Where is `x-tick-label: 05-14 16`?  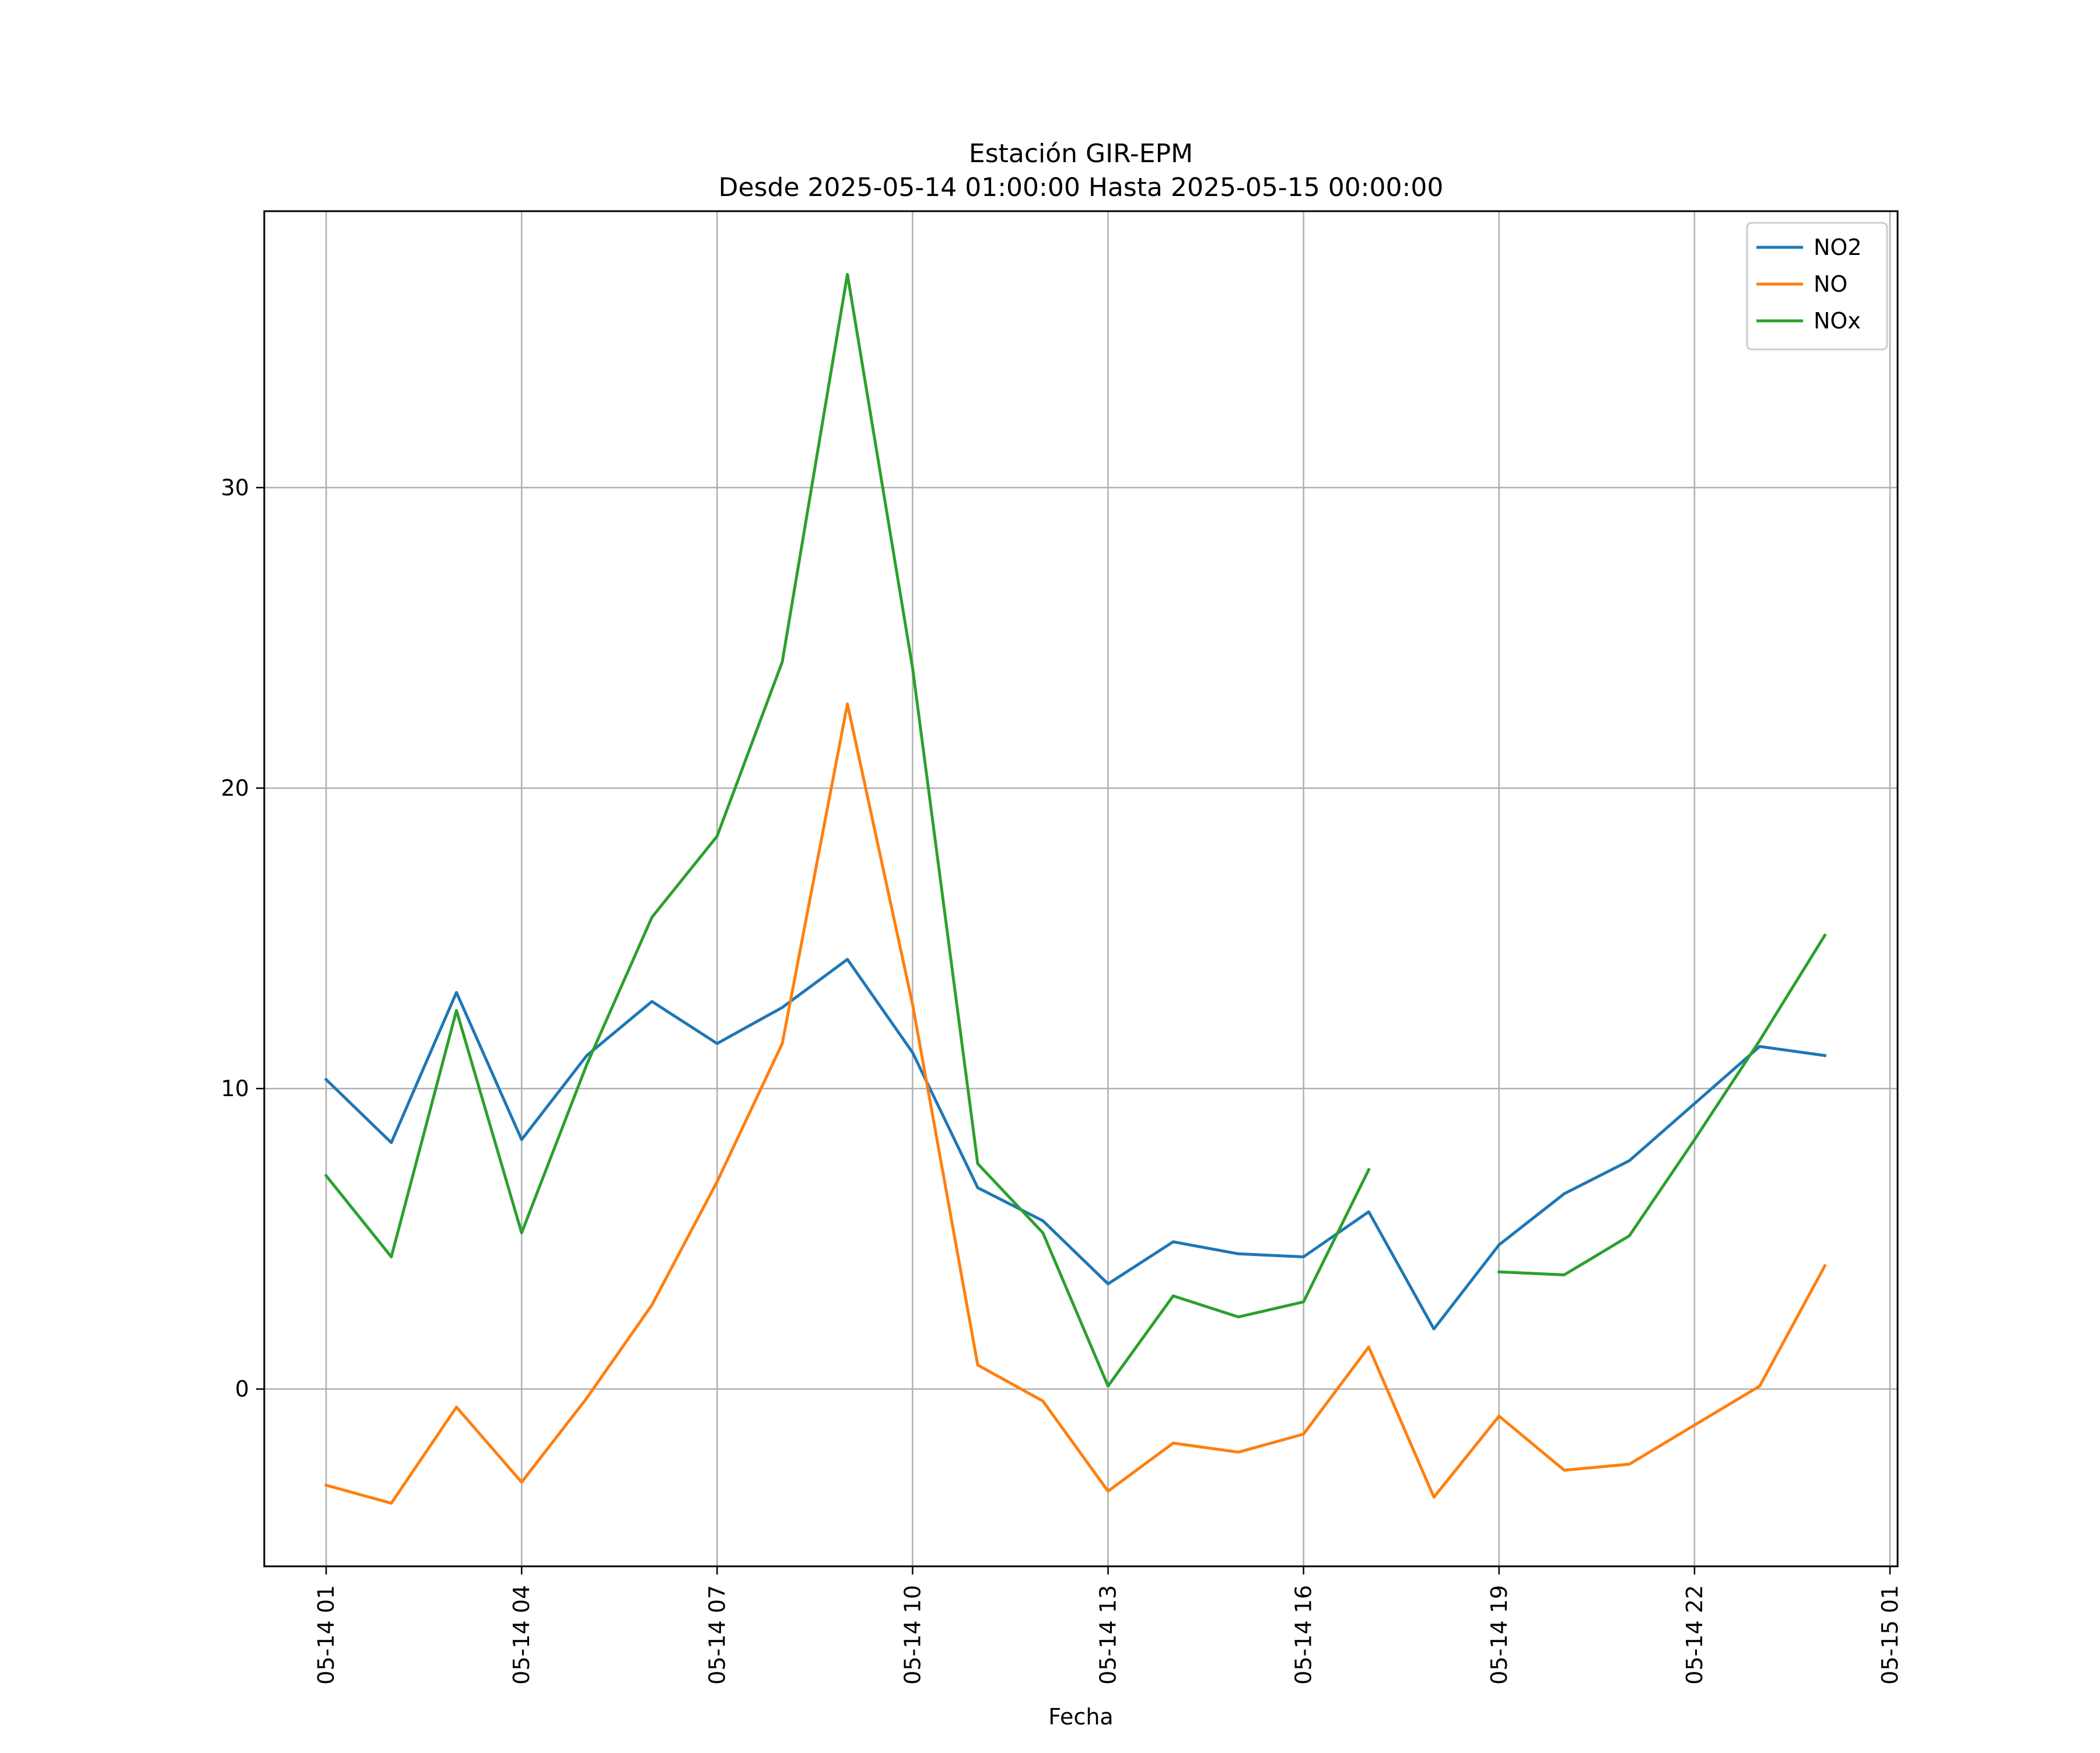
x-tick-label: 05-14 16 is located at coordinates (1304, 1635).